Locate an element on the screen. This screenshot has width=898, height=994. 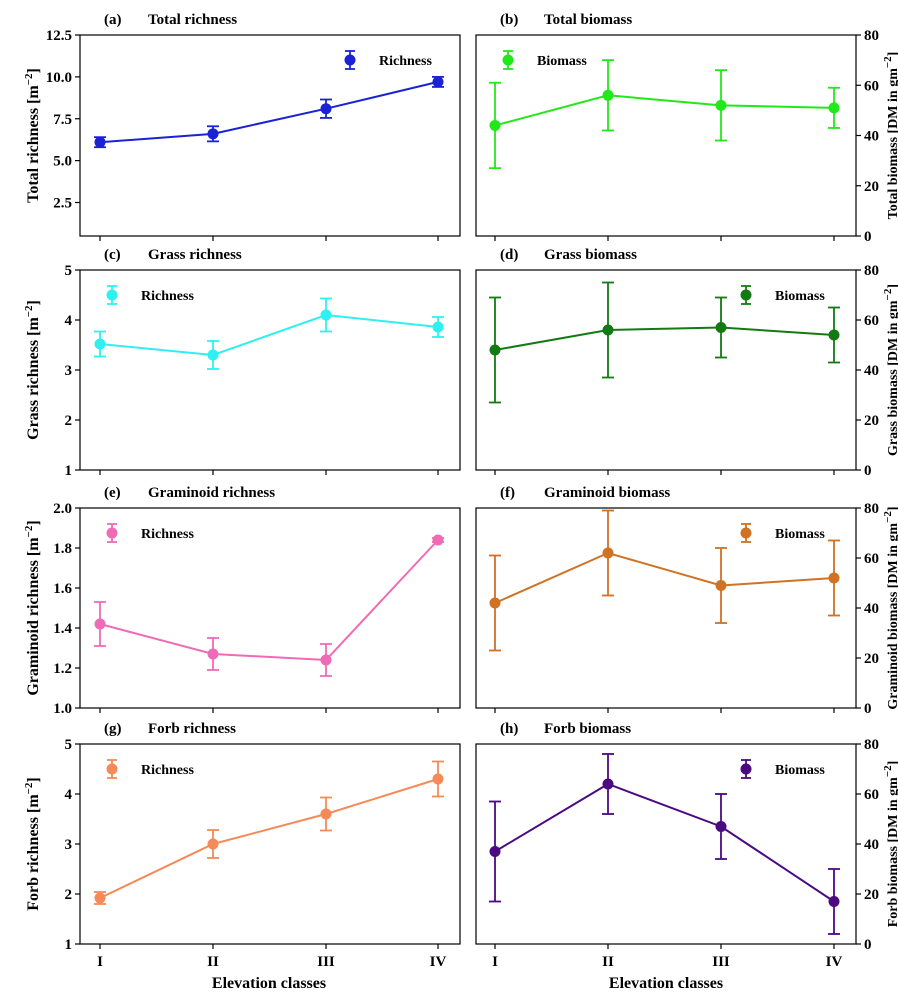
y-tick-label: 2.0 is located at coordinates (62, 509).